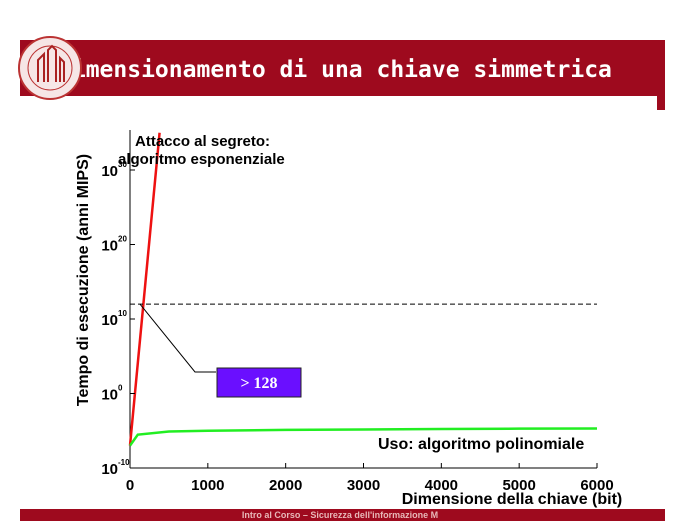  I want to click on annotation-box, so click(259, 382).